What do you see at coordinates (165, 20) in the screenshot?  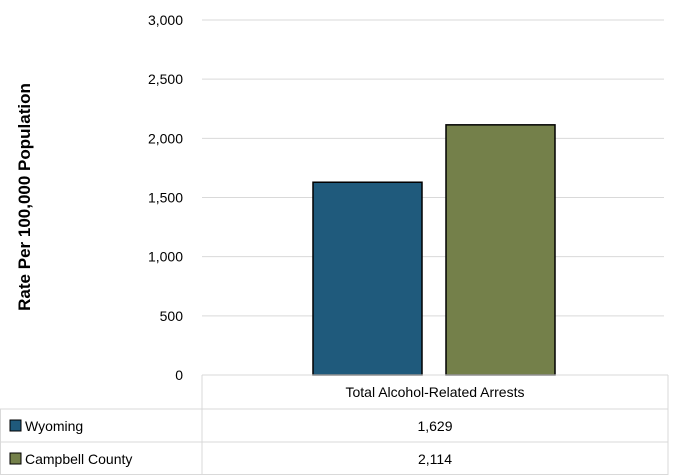 I see `y-tick-label: 3,000` at bounding box center [165, 20].